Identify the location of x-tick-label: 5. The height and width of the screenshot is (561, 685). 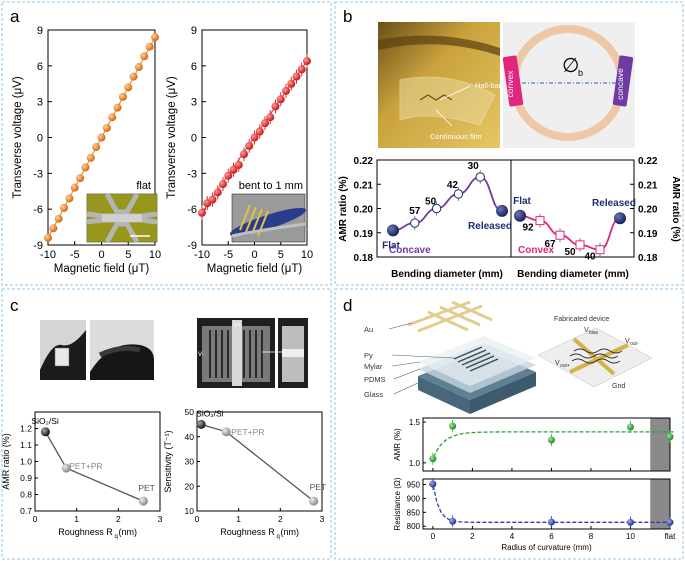
(128, 255).